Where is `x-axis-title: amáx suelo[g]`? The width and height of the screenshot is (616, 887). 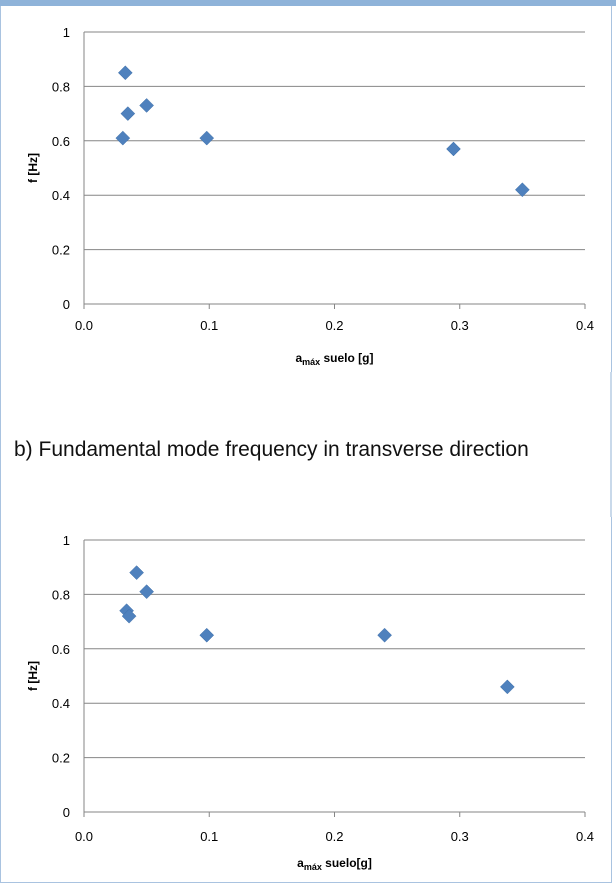 x-axis-title: amáx suelo[g] is located at coordinates (334, 864).